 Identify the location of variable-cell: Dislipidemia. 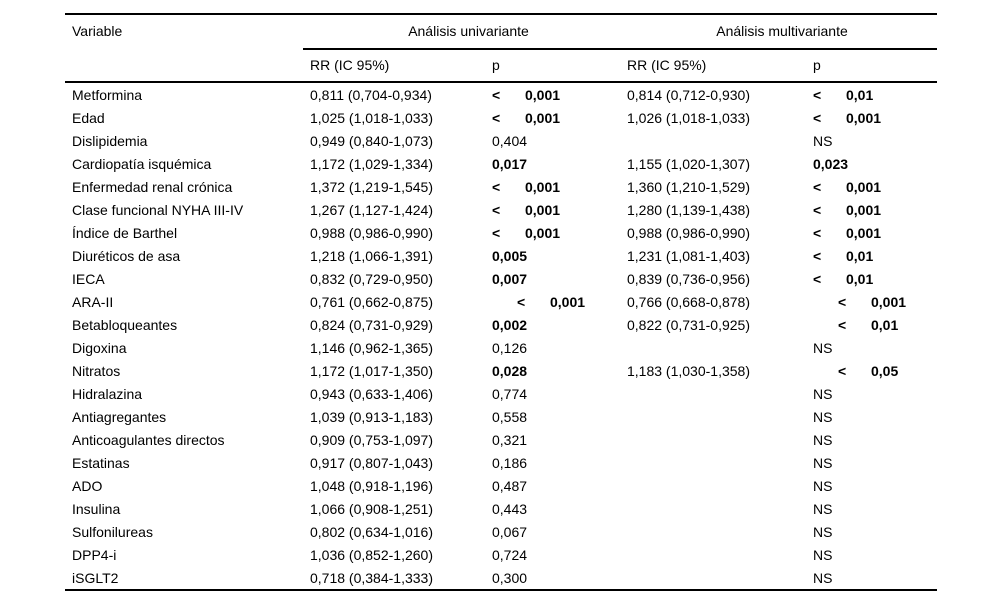
(110, 140).